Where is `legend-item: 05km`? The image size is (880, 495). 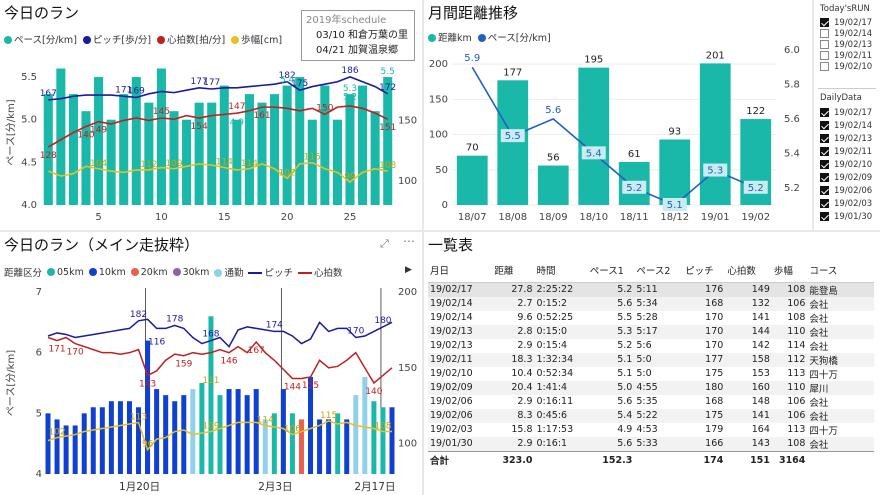
legend-item: 05km is located at coordinates (65, 272).